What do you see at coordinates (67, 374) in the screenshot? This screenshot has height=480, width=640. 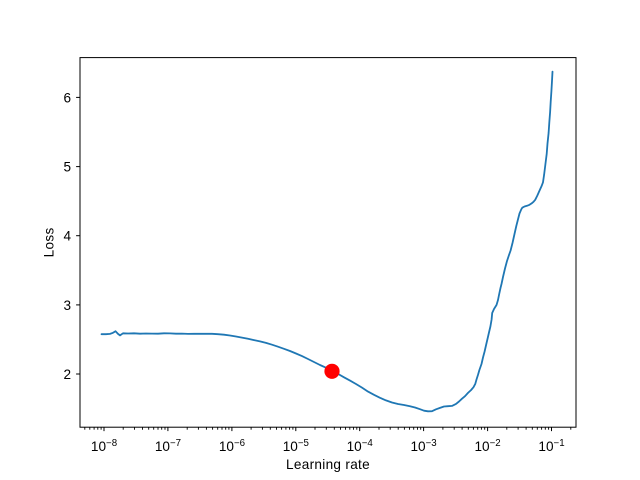 I see `svg-text: 2` at bounding box center [67, 374].